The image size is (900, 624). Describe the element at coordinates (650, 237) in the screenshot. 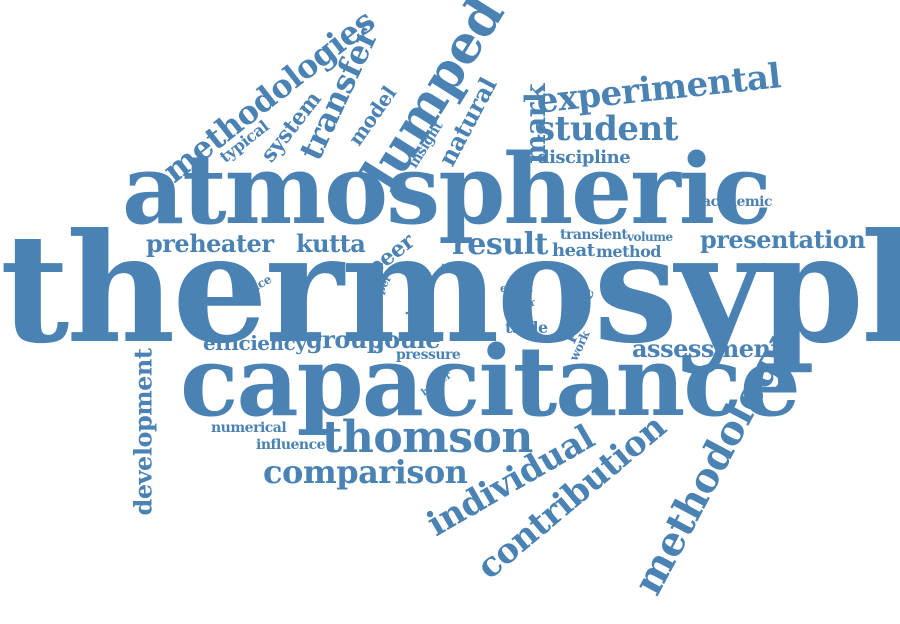

I see `word-volume: volume` at that location.